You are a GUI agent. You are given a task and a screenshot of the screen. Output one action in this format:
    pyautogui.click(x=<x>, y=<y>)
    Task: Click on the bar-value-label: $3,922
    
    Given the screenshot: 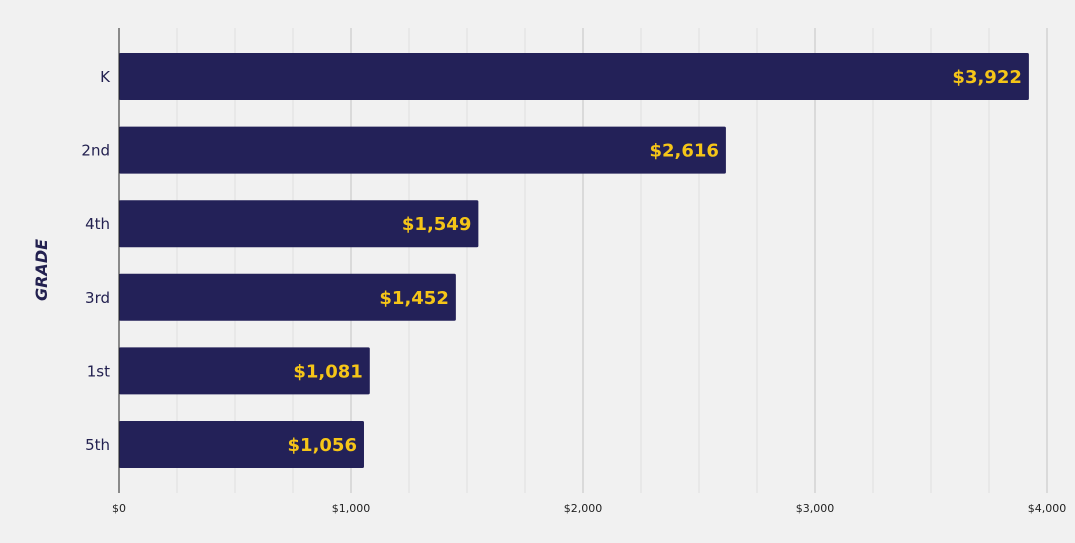 What is the action you would take?
    pyautogui.click(x=986, y=77)
    